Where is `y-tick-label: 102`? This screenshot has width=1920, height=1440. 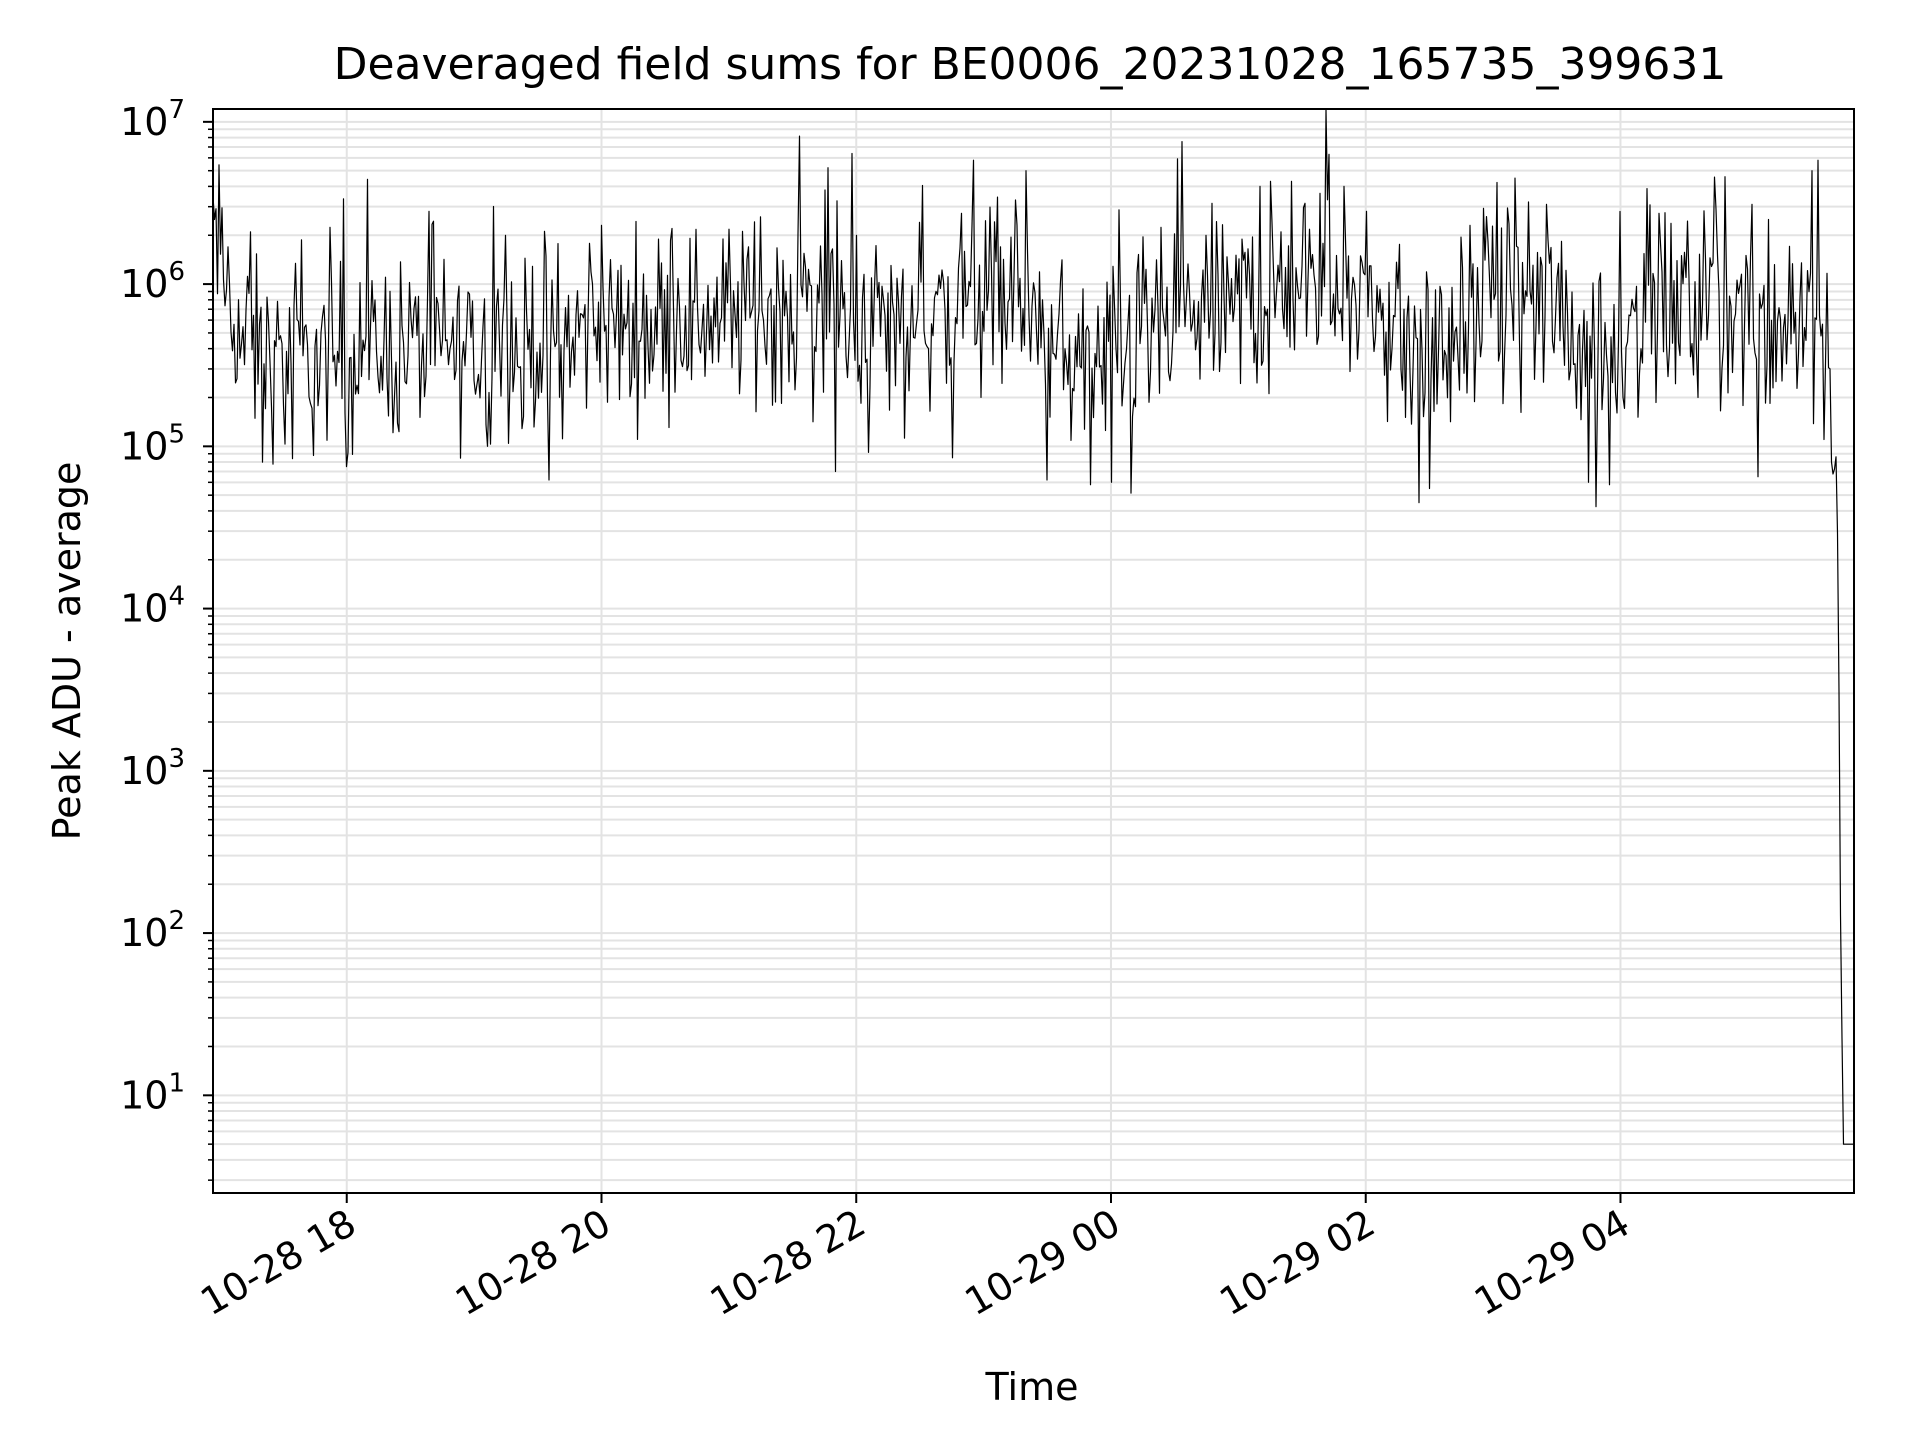 y-tick-label: 102 is located at coordinates (152, 930).